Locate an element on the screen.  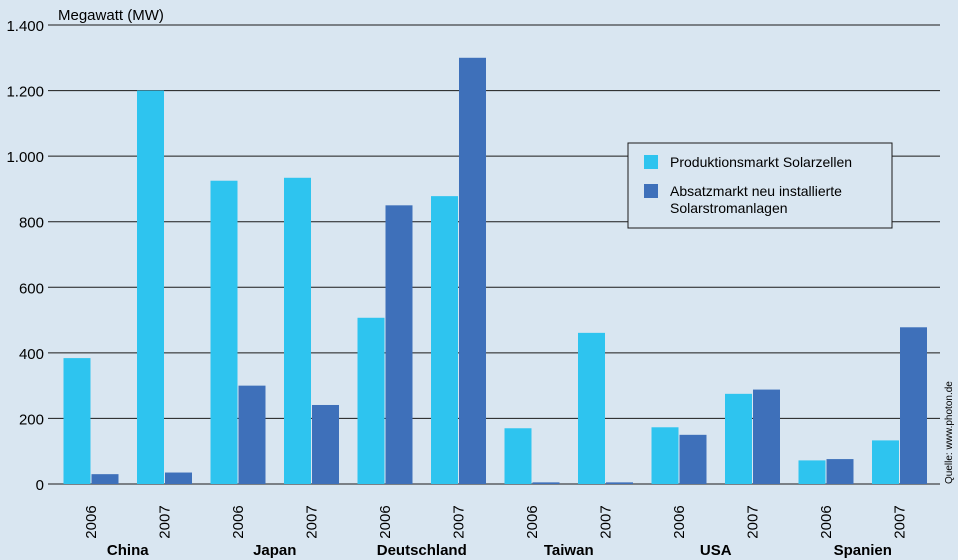
source-credit: Quelle: www.photon.de is located at coordinates (949, 432).